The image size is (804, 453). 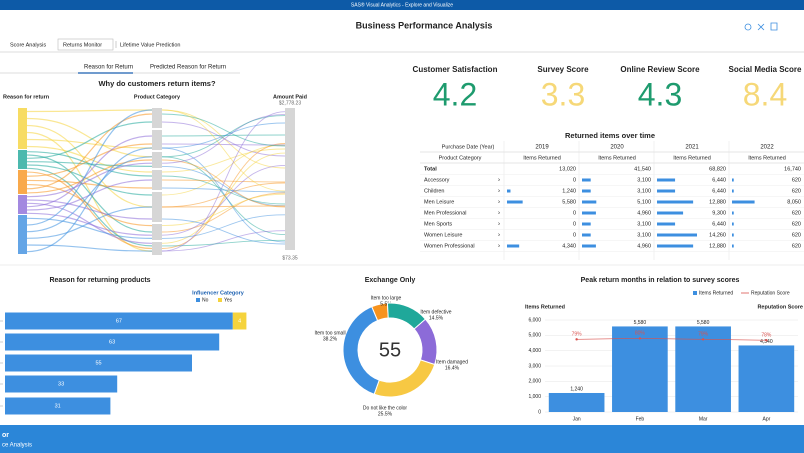 What do you see at coordinates (671, 339) in the screenshot?
I see `line` at bounding box center [671, 339].